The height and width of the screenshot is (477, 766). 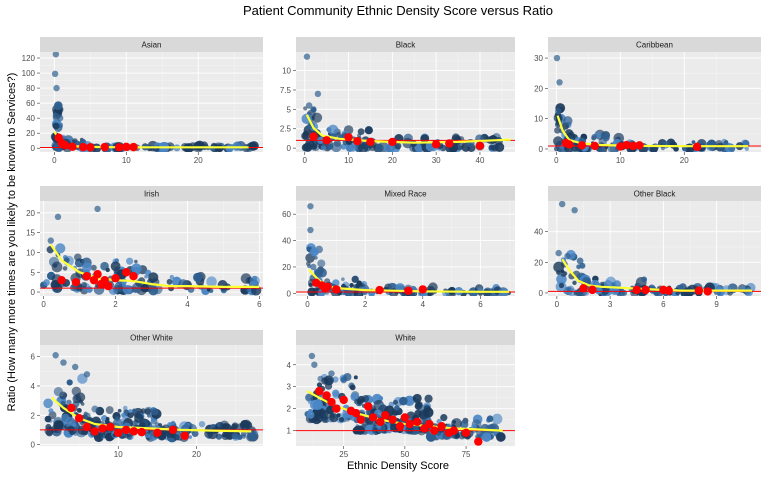 I want to click on y-tick-label: 3, so click(x=289, y=387).